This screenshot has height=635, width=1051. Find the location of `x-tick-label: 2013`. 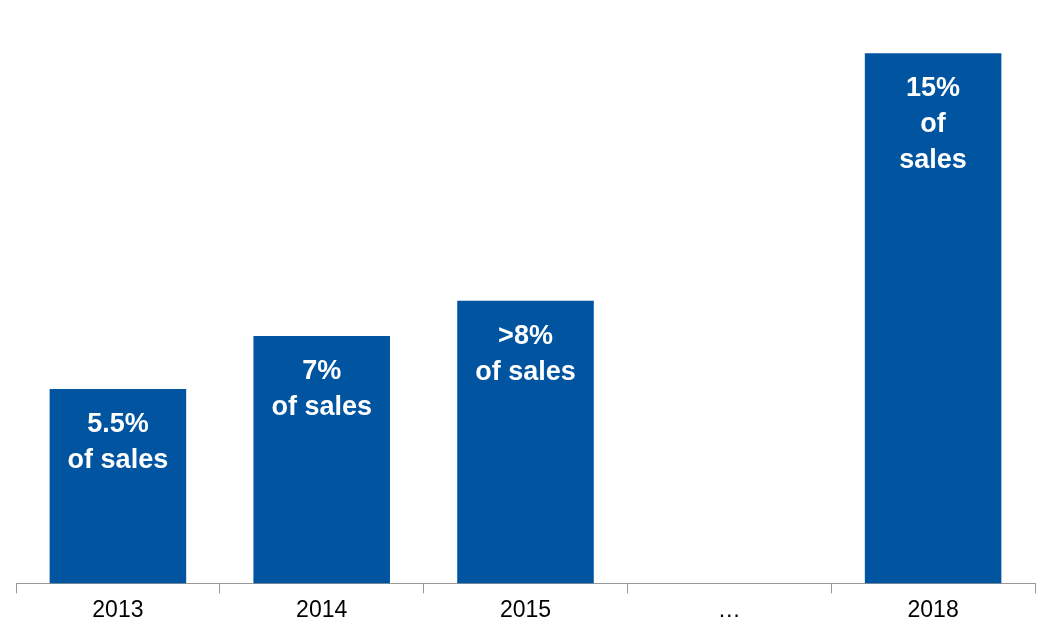

x-tick-label: 2013 is located at coordinates (118, 608).